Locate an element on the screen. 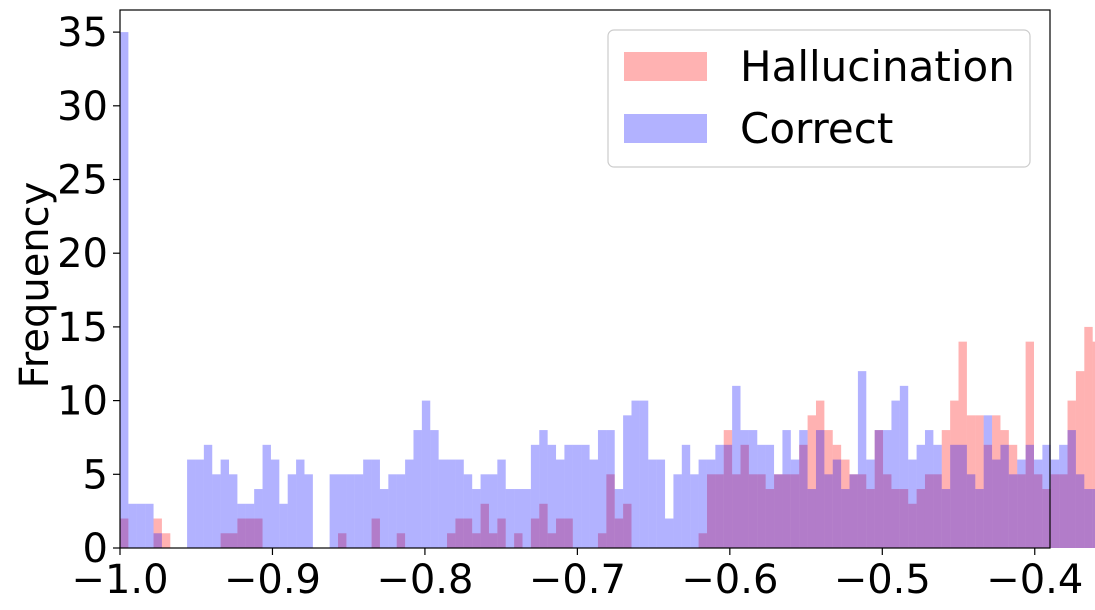 The height and width of the screenshot is (610, 1095). x-axis-ticks: −1.0 −0.9 −0.8 −0.7 −0.6 −0.5 −0.4 is located at coordinates (577, 575).